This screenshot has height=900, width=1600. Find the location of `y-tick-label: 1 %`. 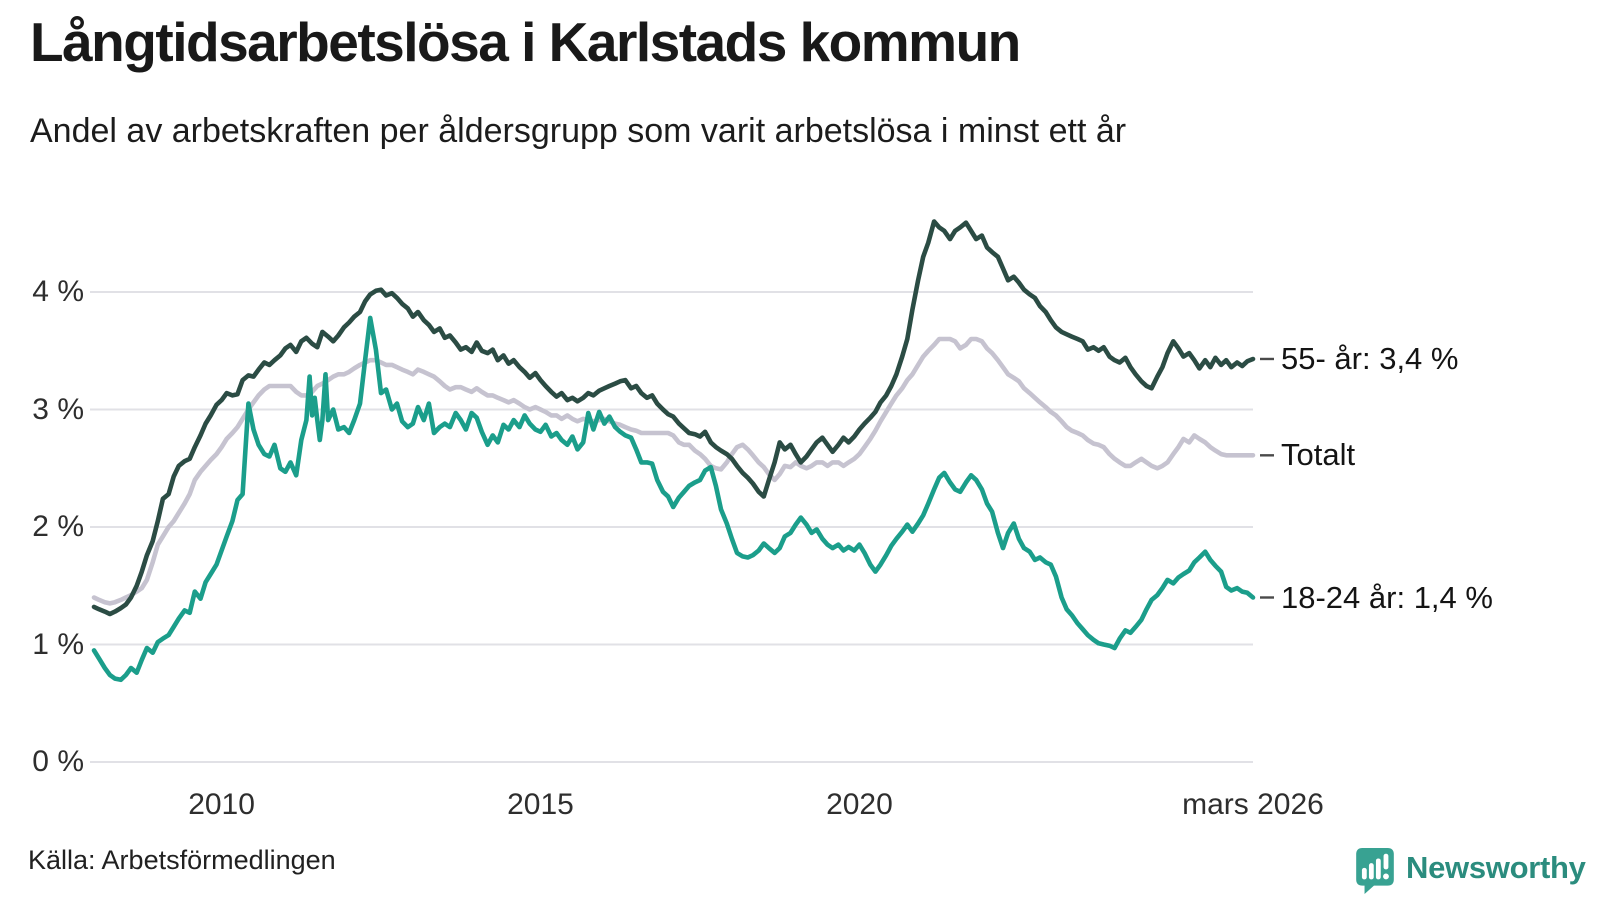

y-tick-label: 1 % is located at coordinates (58, 644).